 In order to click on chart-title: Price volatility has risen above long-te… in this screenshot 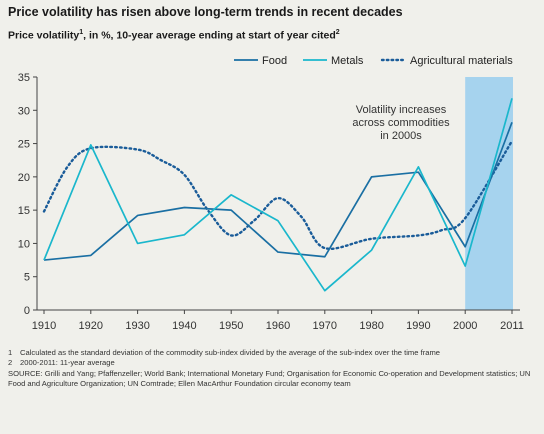, I will do `click(205, 12)`.